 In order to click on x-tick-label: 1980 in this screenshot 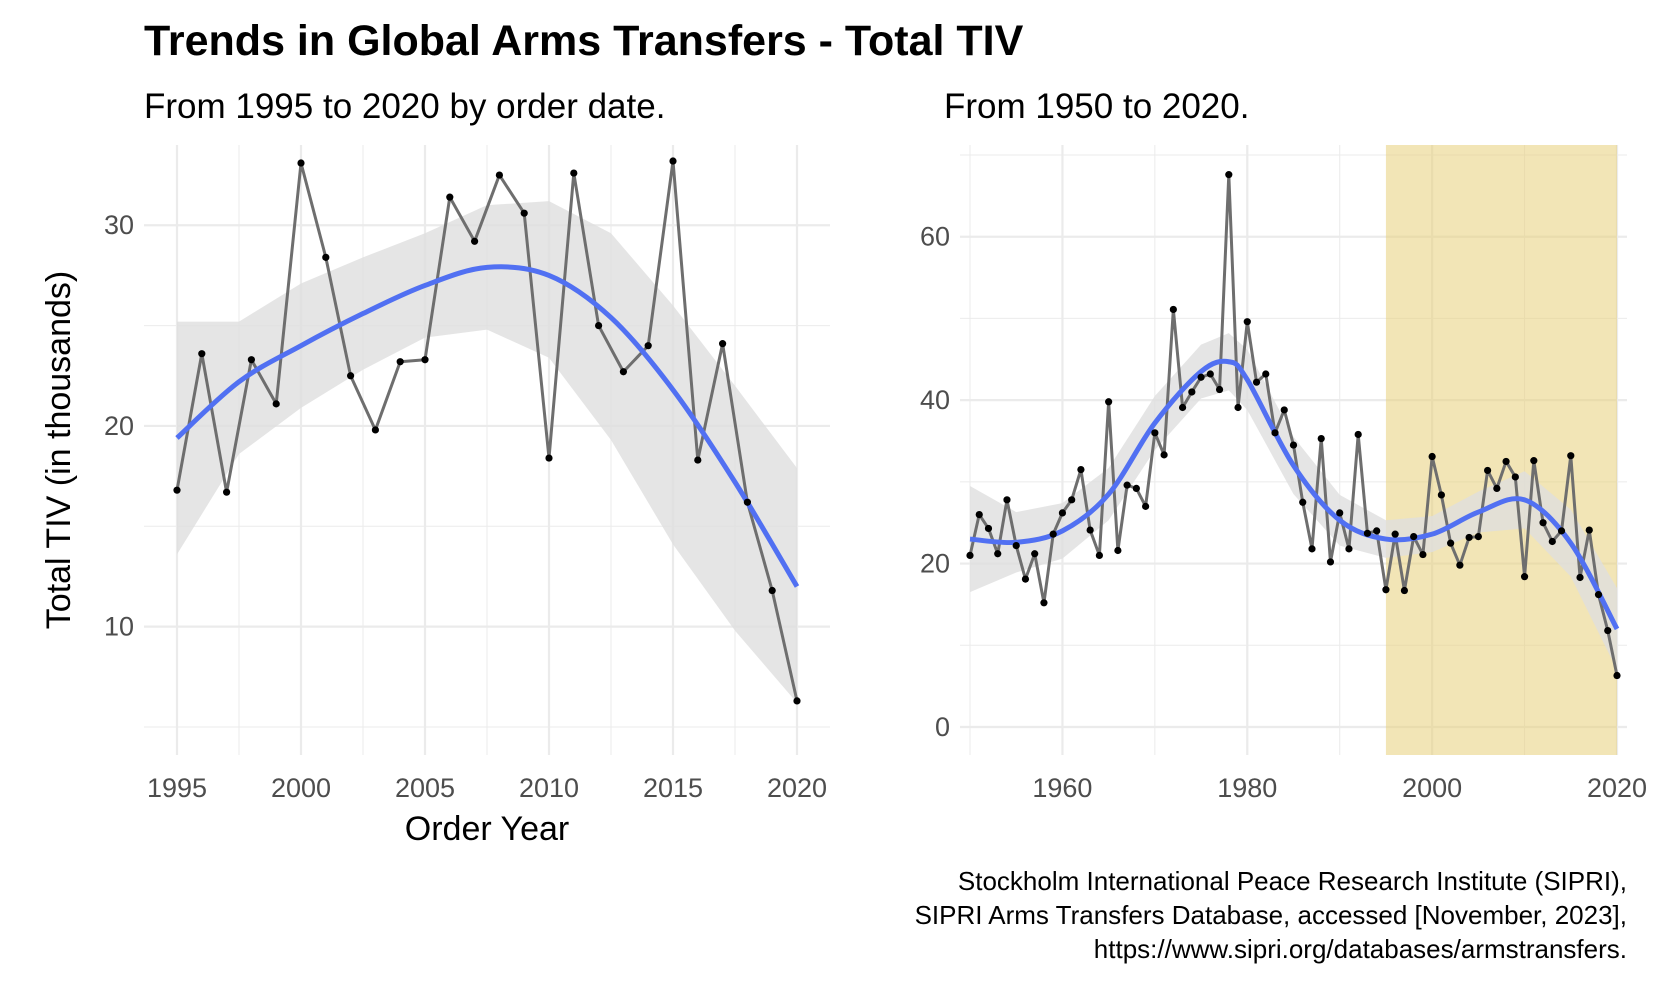, I will do `click(1247, 788)`.